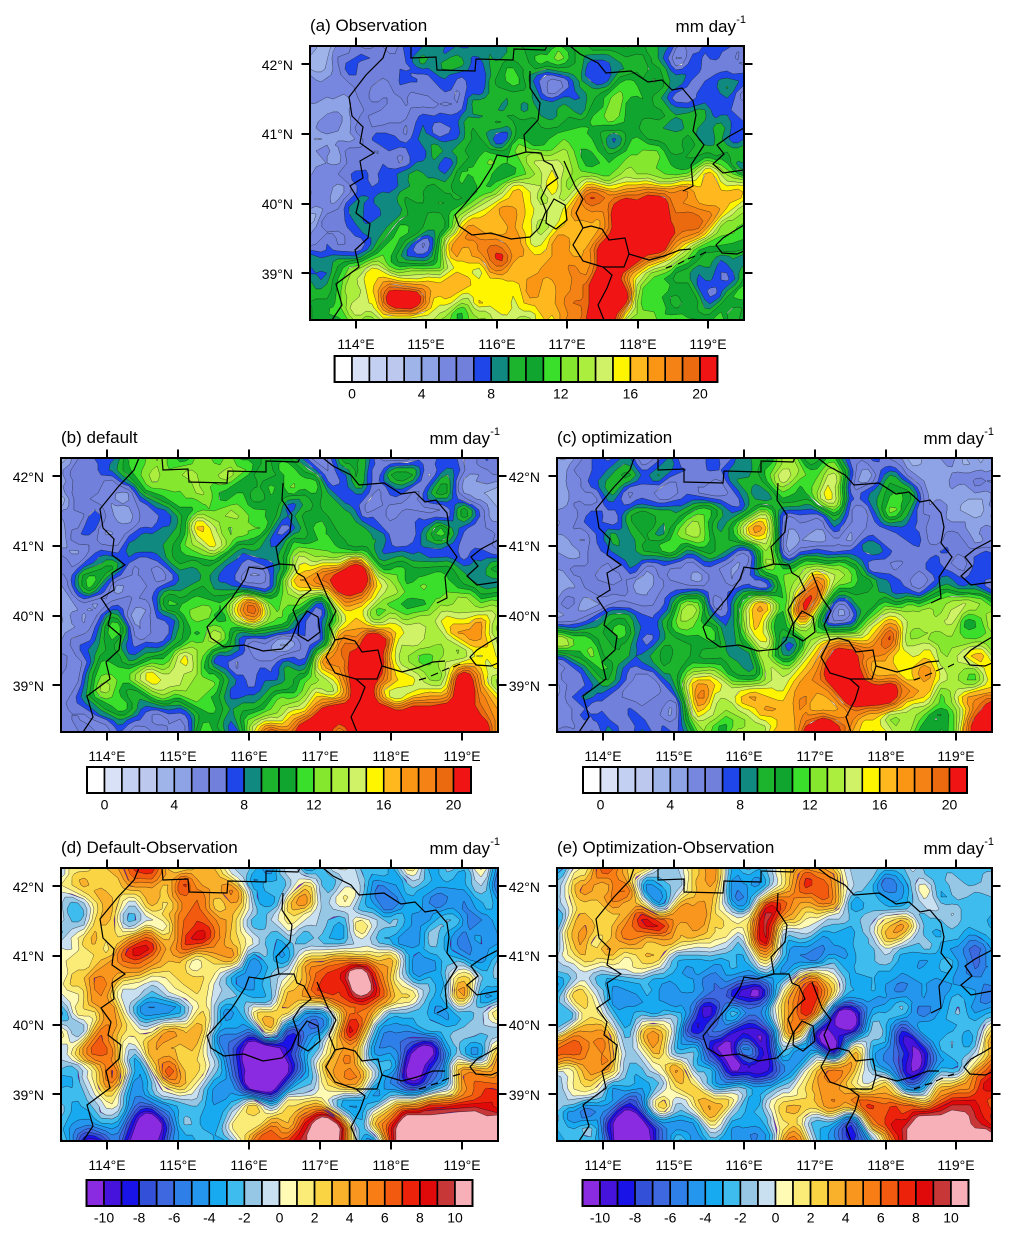  Describe the element at coordinates (99, 437) in the screenshot. I see `svg-text: (b) default` at that location.